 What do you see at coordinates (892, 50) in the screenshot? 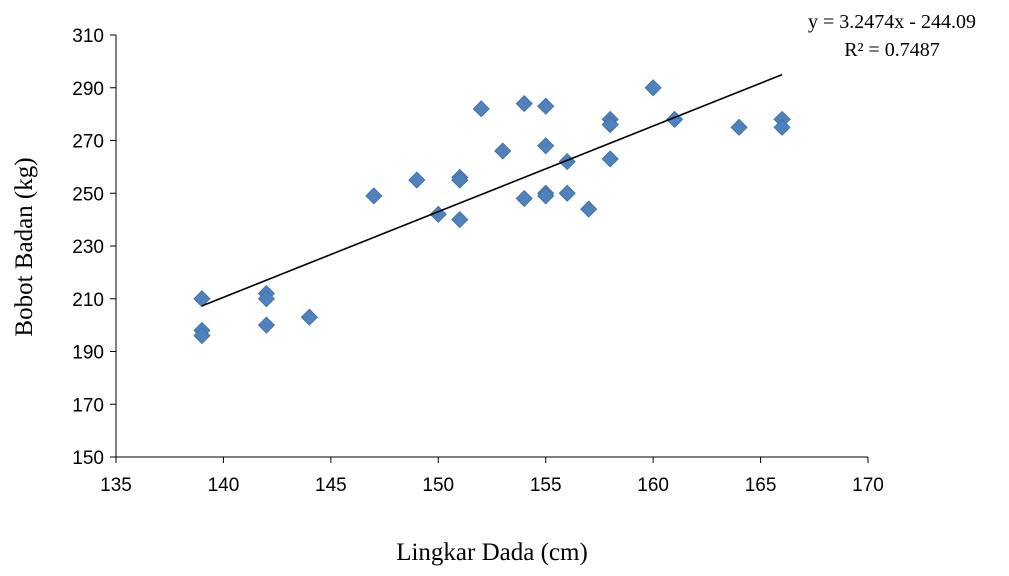
I see `trendline-r2: R² = 0.7487` at bounding box center [892, 50].